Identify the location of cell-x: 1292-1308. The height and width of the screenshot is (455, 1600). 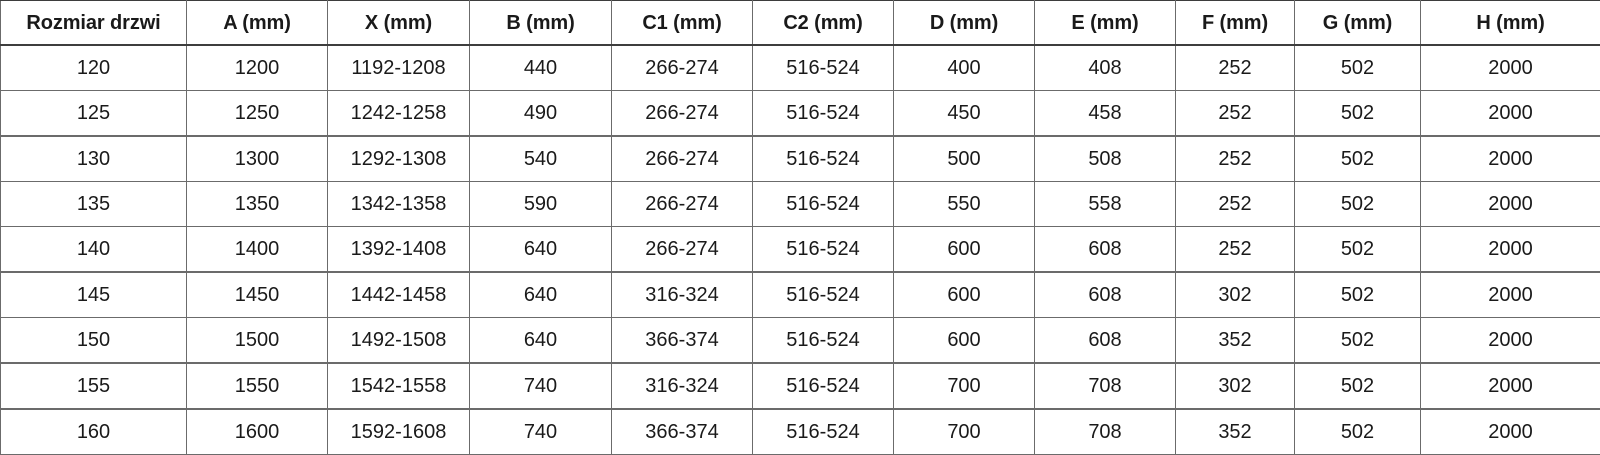
(399, 159).